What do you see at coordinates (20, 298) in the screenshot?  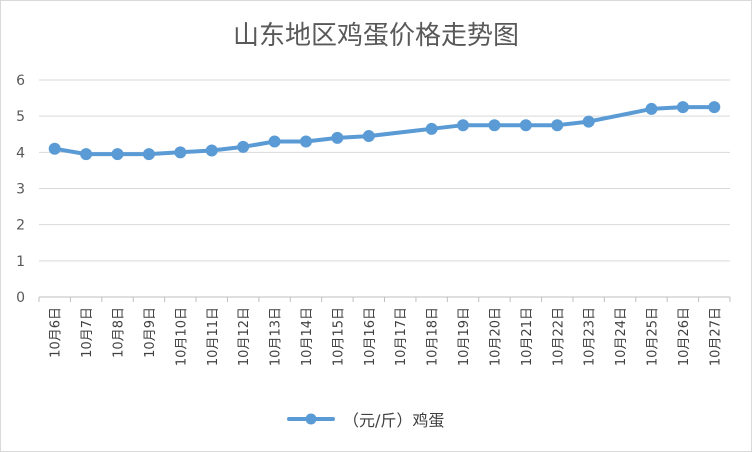 I see `y-tick-label: 0` at bounding box center [20, 298].